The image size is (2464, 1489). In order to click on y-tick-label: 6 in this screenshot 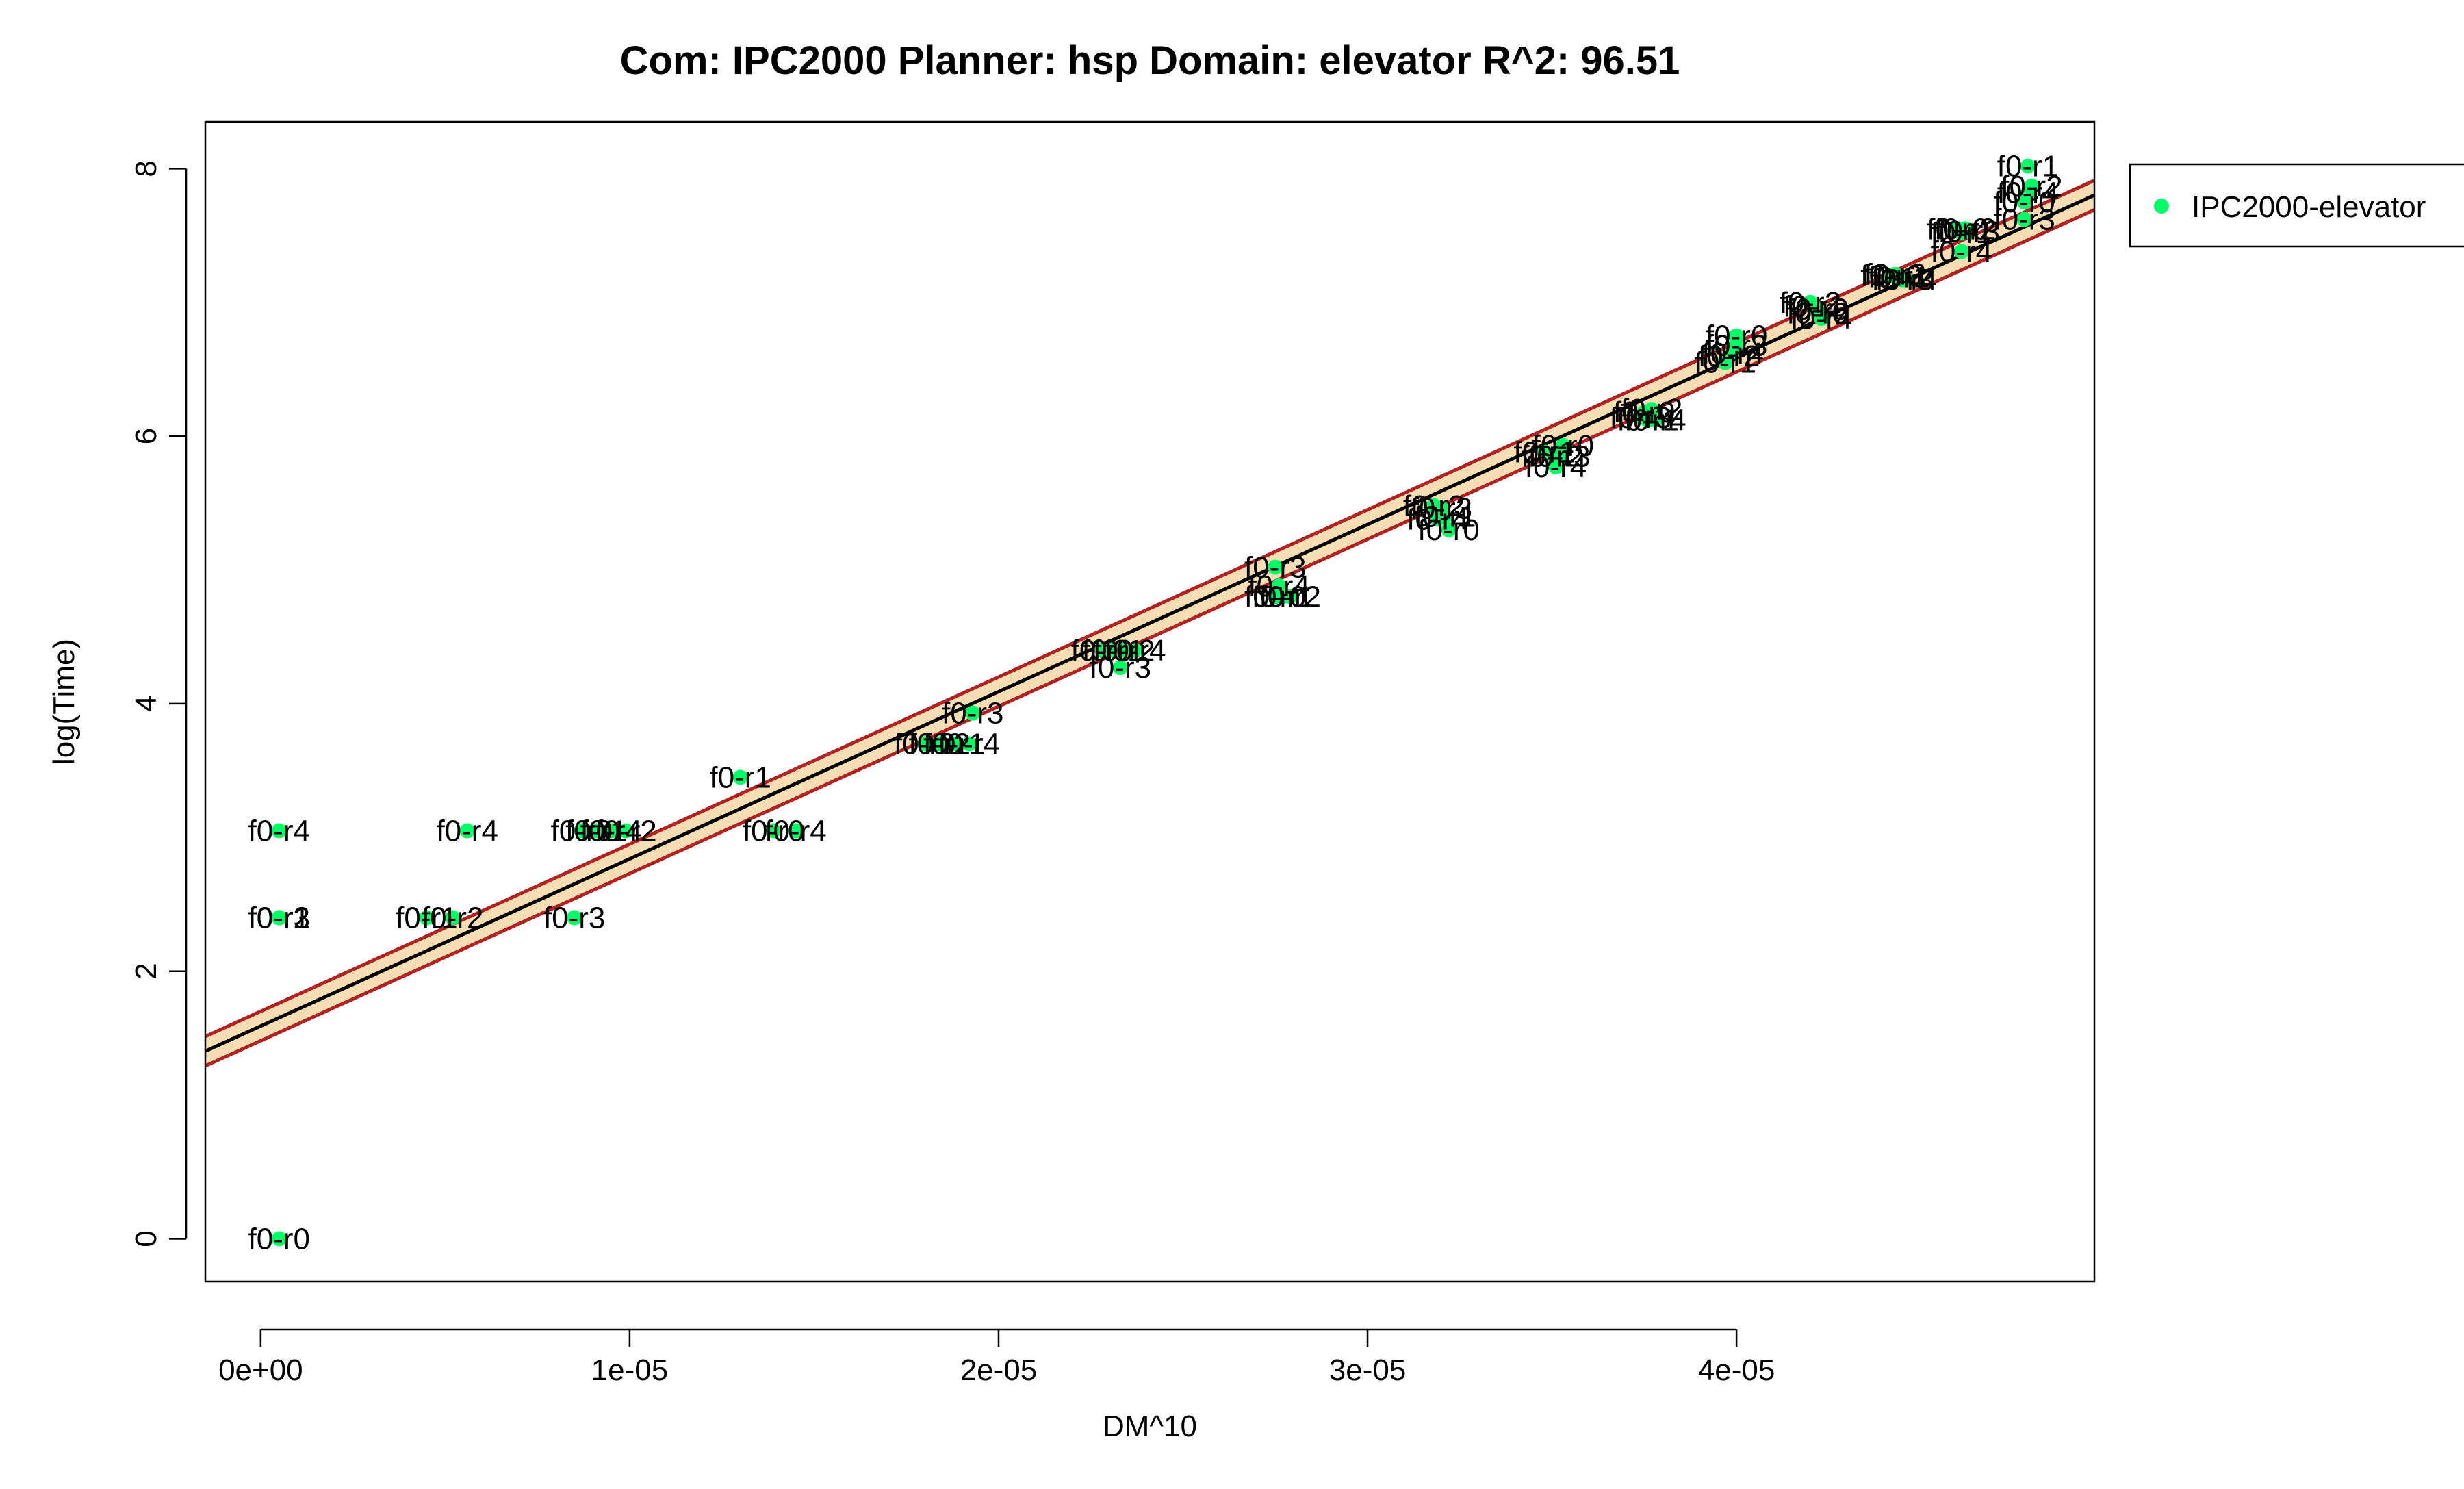, I will do `click(146, 436)`.